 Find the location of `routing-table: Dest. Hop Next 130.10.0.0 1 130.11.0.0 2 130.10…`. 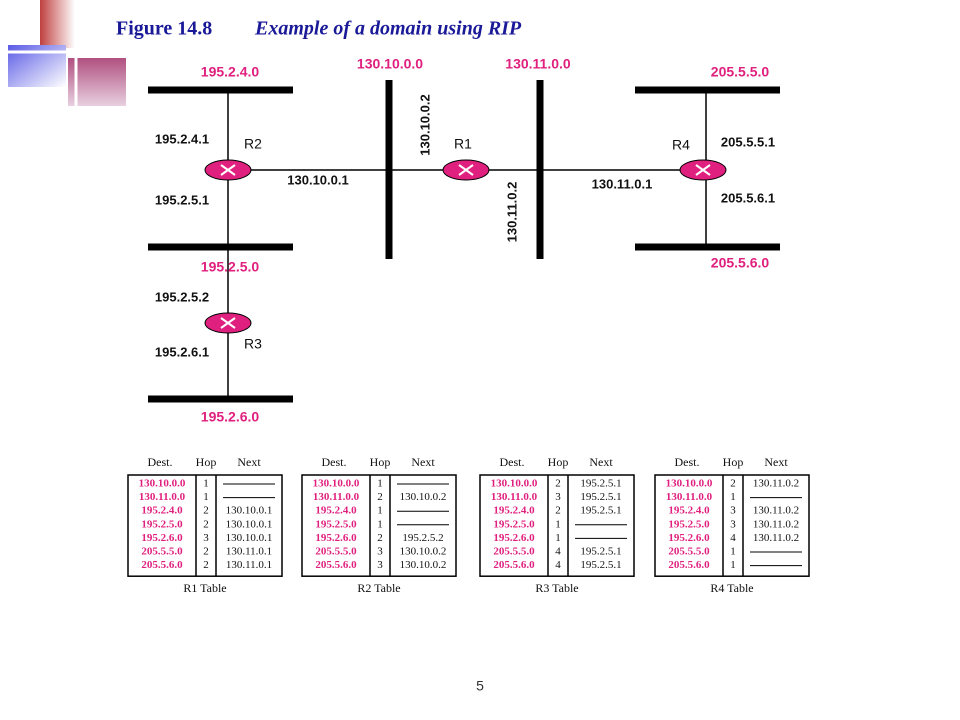

routing-table: Dest. Hop Next 130.10.0.0 1 130.11.0.0 2 130.10… is located at coordinates (379, 525).